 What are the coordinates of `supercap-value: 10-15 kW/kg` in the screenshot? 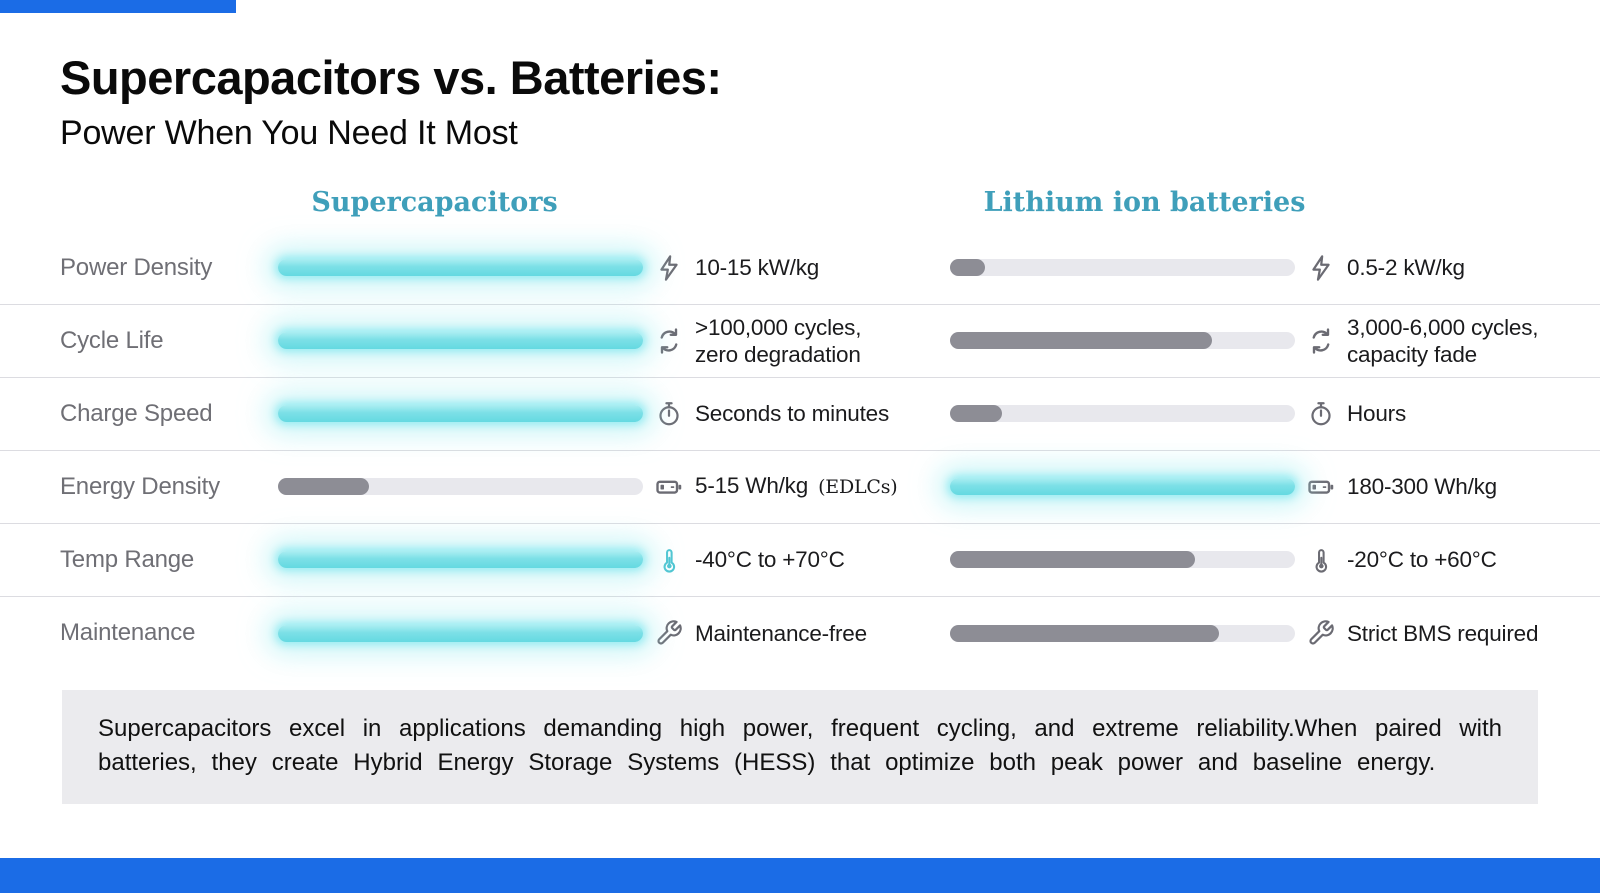 It's located at (757, 268).